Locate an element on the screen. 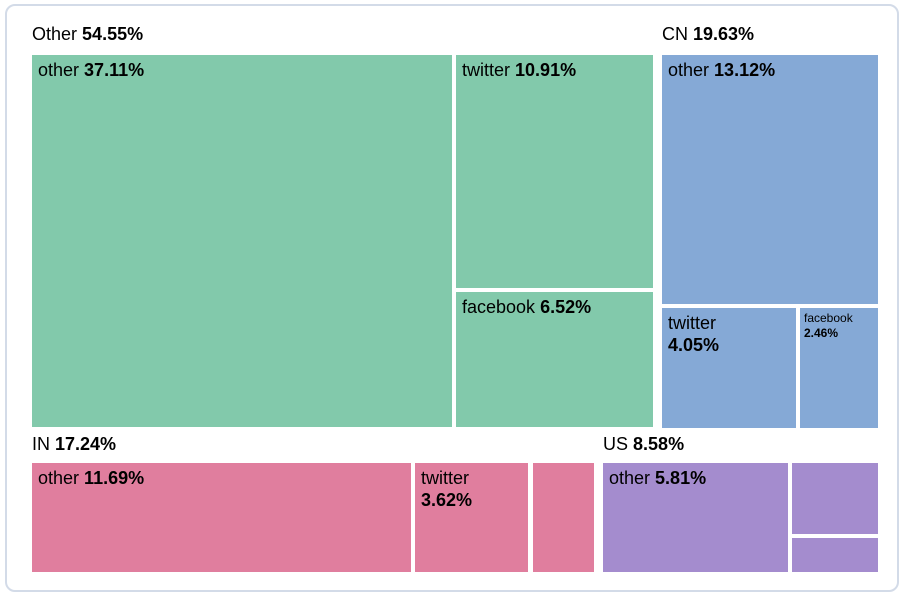 This screenshot has width=908, height=600. group-label-in: IN 17.24% is located at coordinates (74, 444).